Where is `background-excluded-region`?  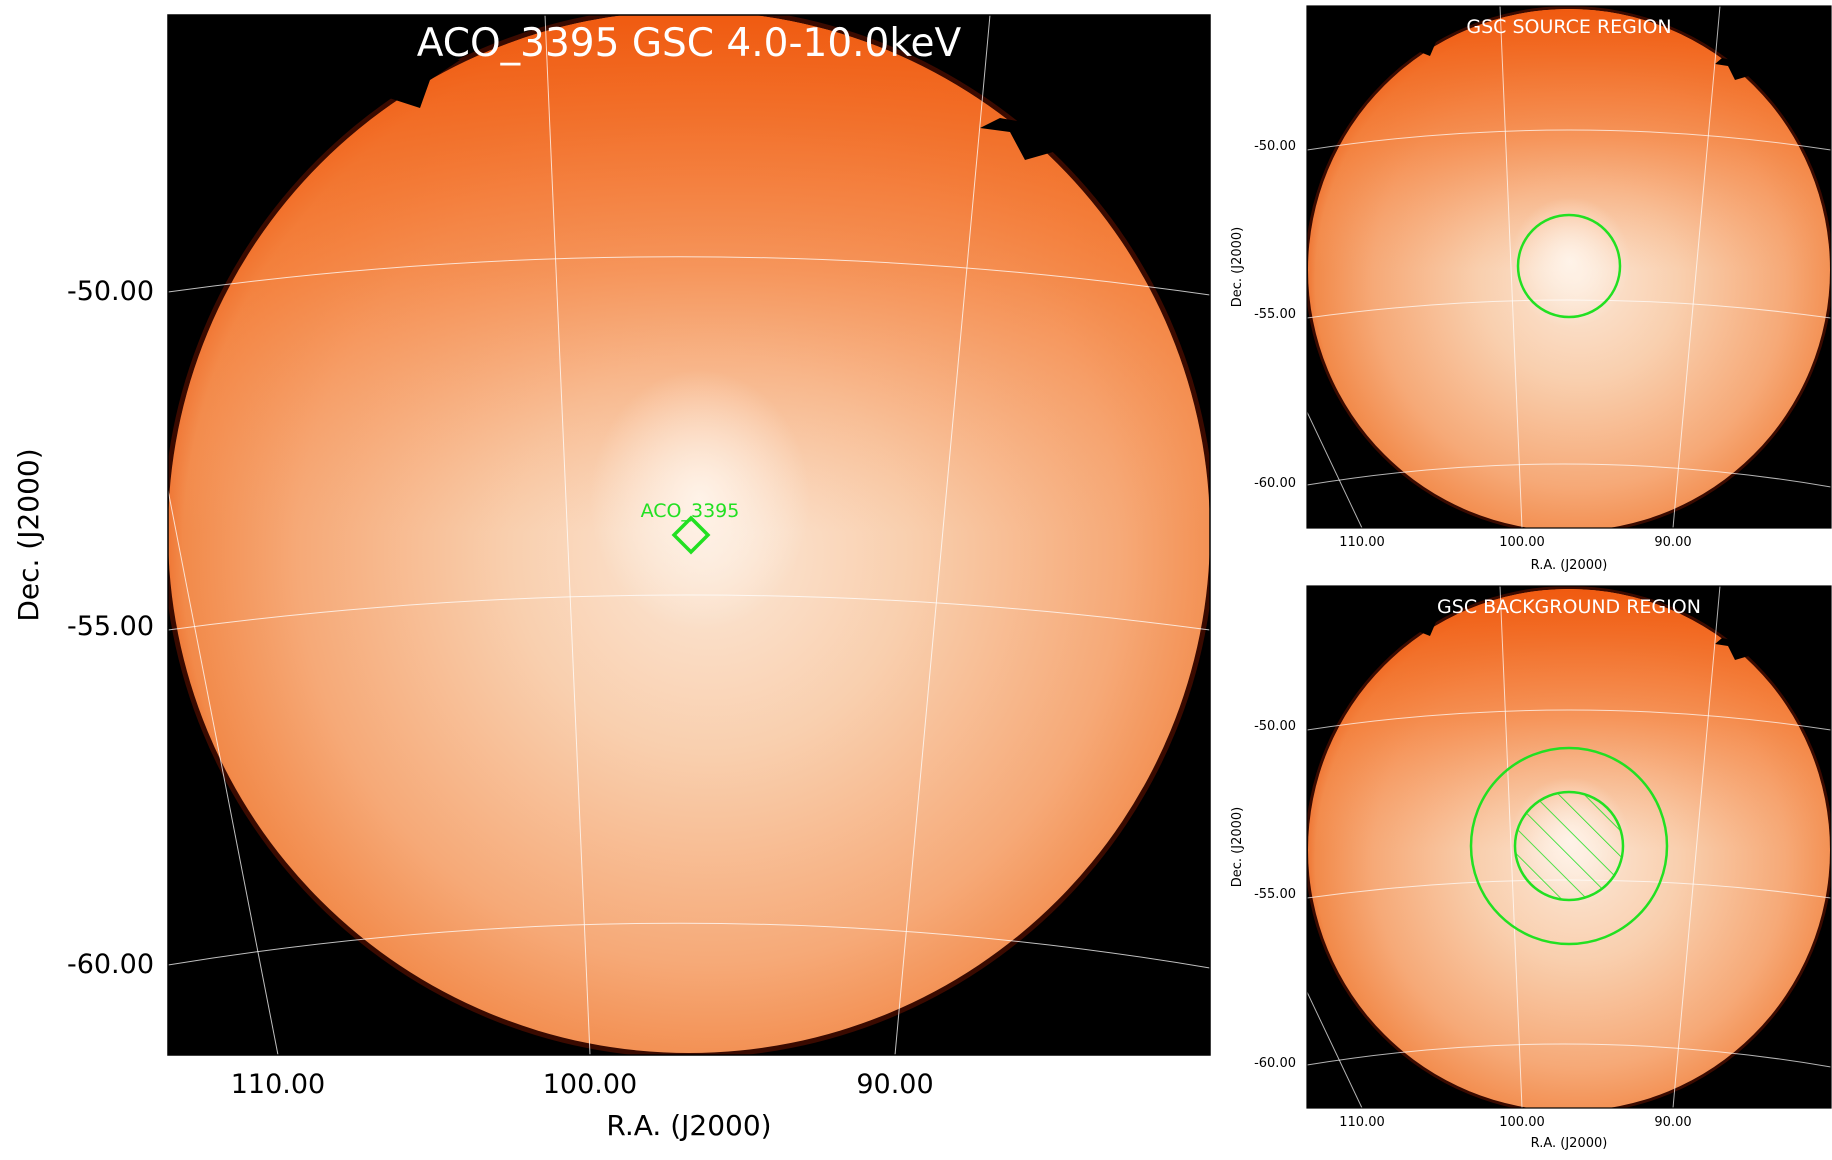
background-excluded-region is located at coordinates (1569, 846).